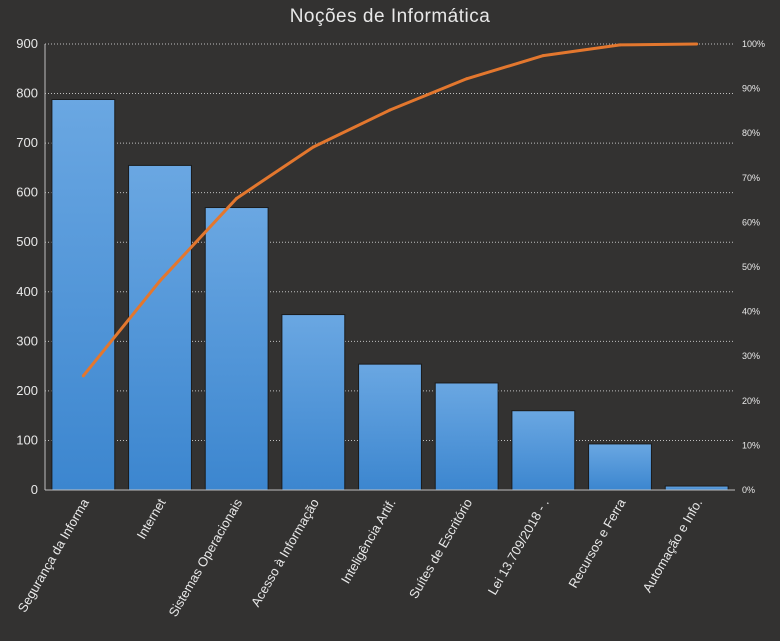  Describe the element at coordinates (34, 489) in the screenshot. I see `y-tick-label: 0` at that location.